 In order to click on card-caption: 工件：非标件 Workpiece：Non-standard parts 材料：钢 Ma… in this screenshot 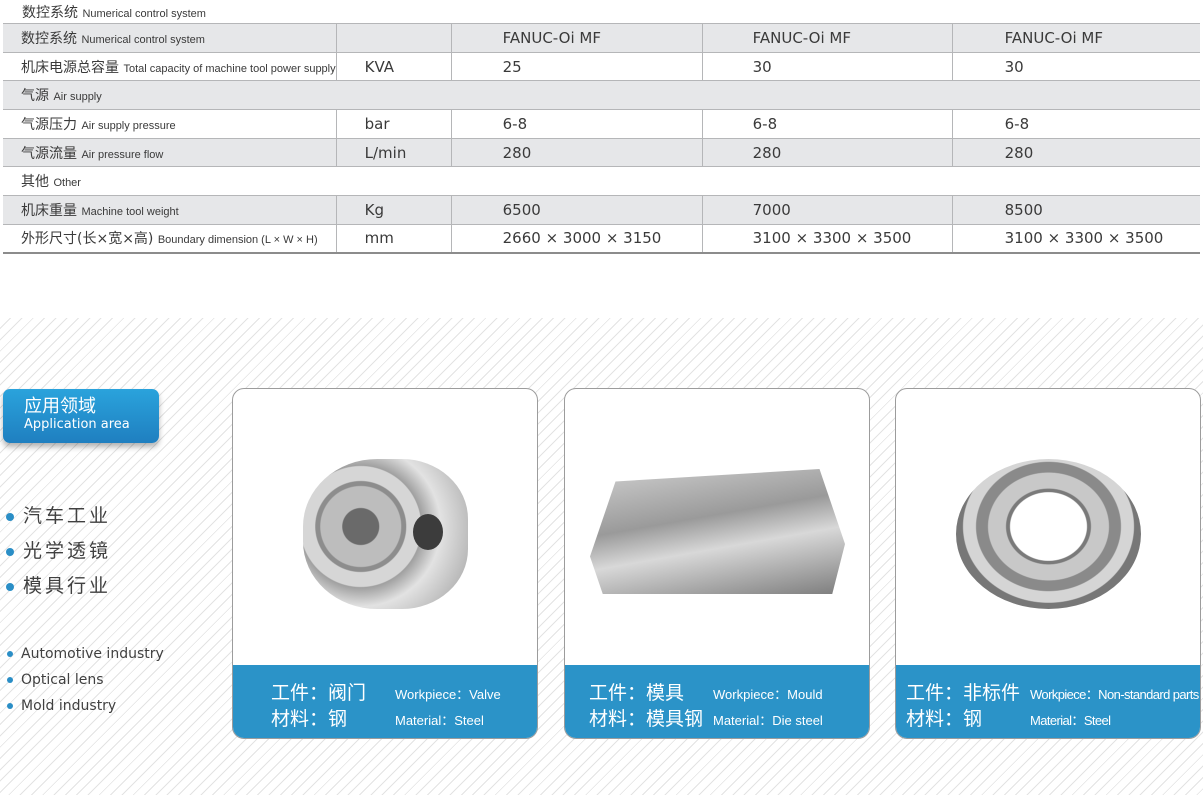, I will do `click(1048, 701)`.